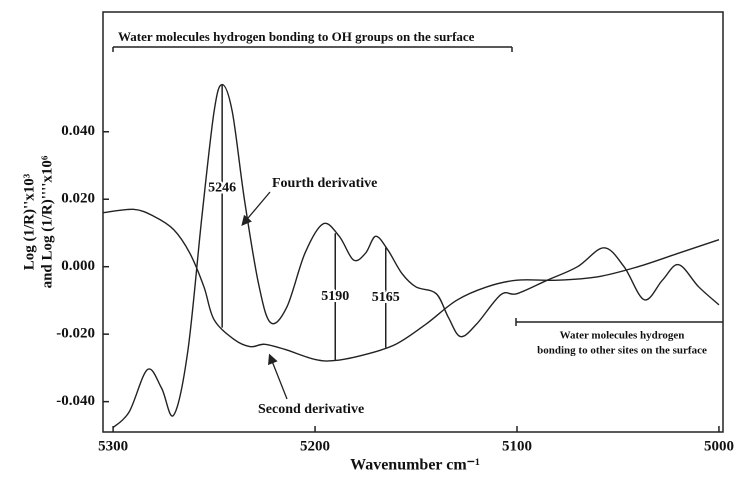 Image resolution: width=737 pixels, height=482 pixels. What do you see at coordinates (222, 187) in the screenshot?
I see `peak-label: 5246` at bounding box center [222, 187].